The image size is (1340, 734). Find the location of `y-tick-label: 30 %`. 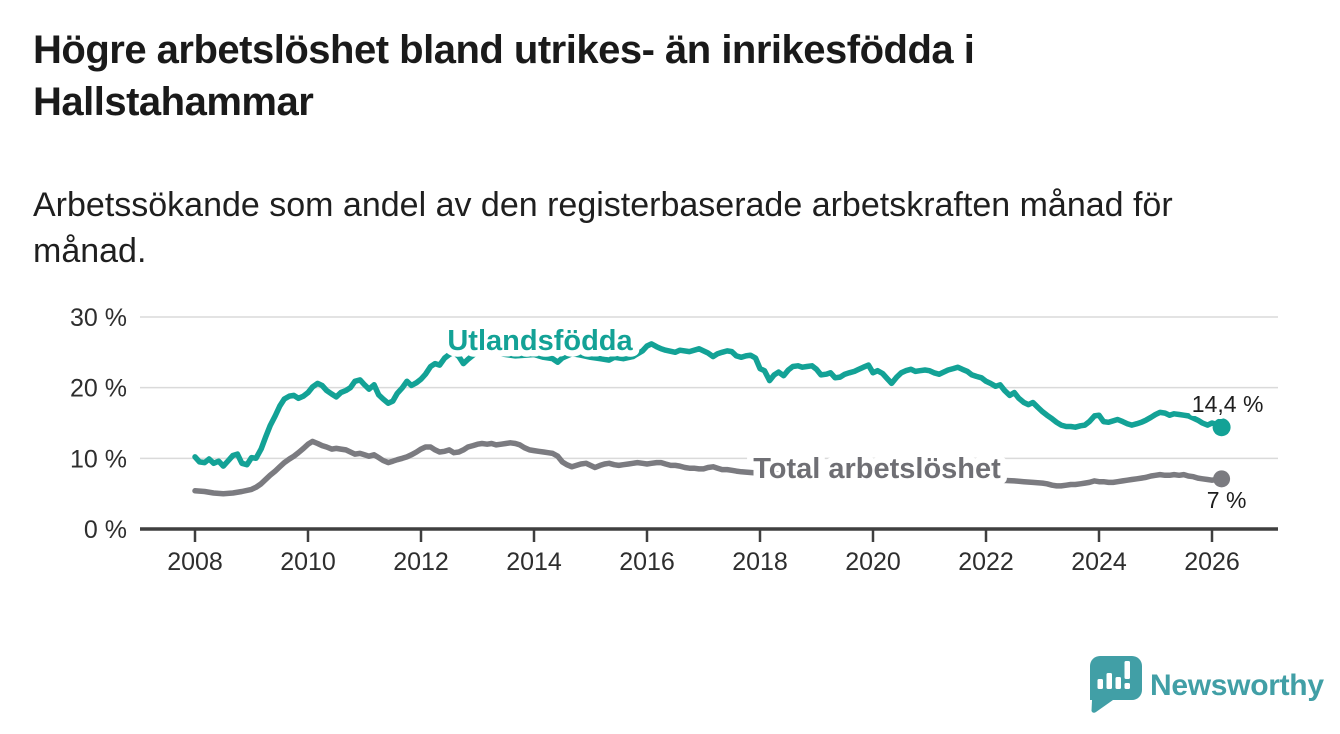

y-tick-label: 30 % is located at coordinates (98, 318).